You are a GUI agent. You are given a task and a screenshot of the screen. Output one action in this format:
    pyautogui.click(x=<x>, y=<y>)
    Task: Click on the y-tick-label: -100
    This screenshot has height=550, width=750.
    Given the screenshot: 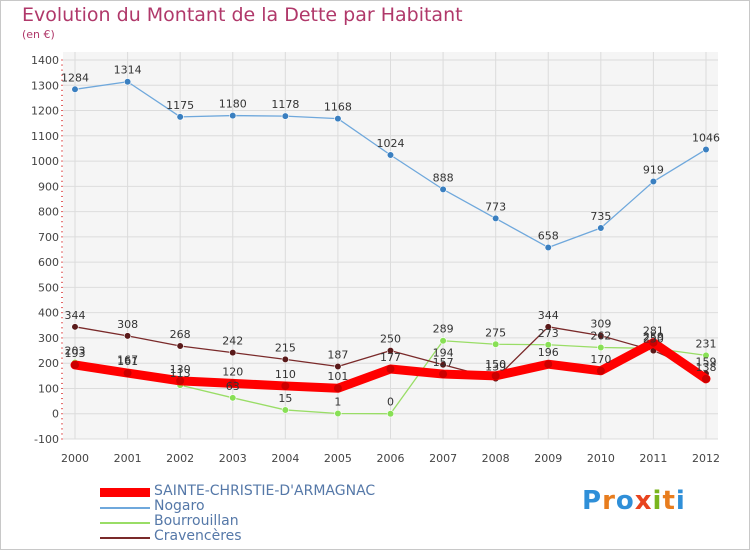 What is the action you would take?
    pyautogui.click(x=46, y=439)
    